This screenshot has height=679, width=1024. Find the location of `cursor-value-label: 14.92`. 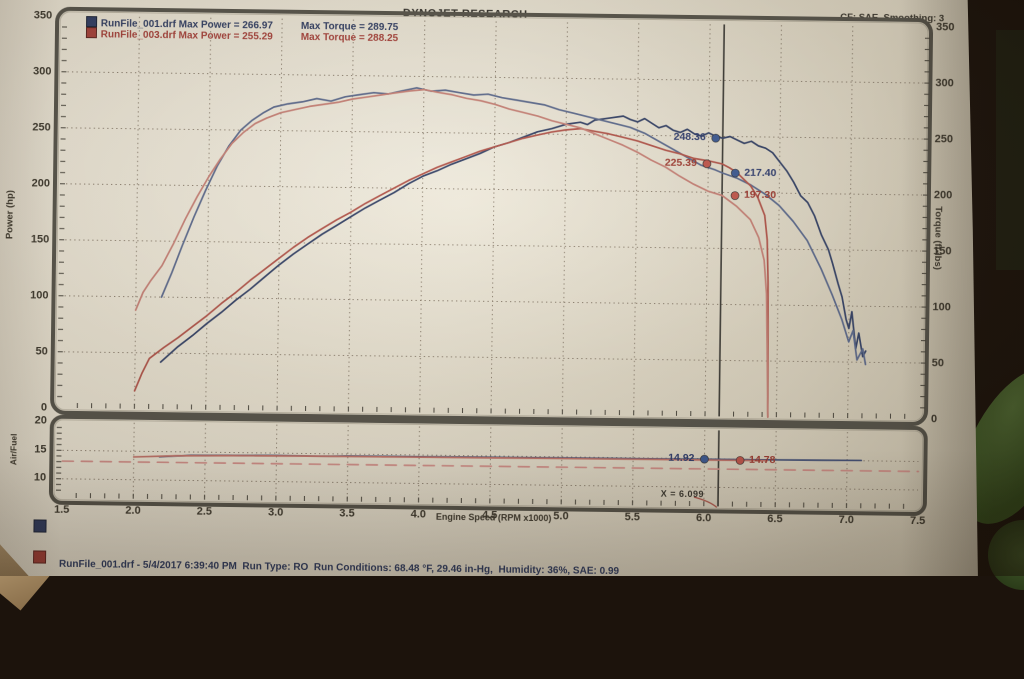

cursor-value-label: 14.92 is located at coordinates (671, 457).